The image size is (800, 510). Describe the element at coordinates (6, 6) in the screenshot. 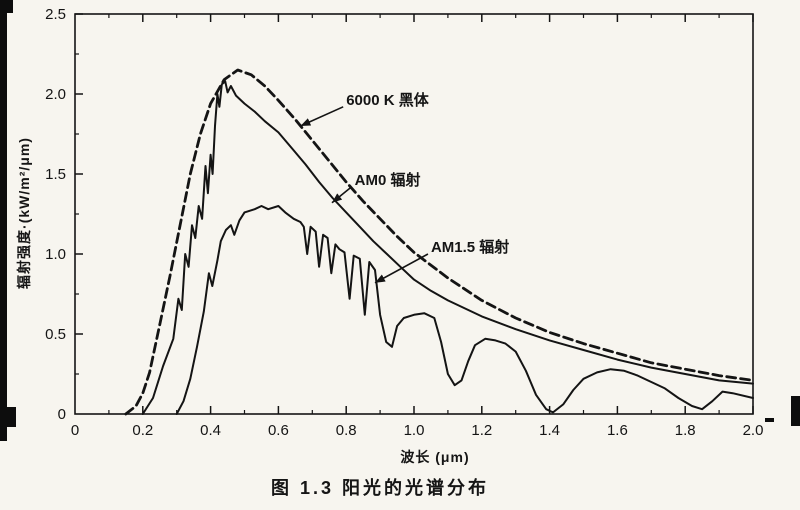

I see `scan-artifact-top-left-blob` at that location.